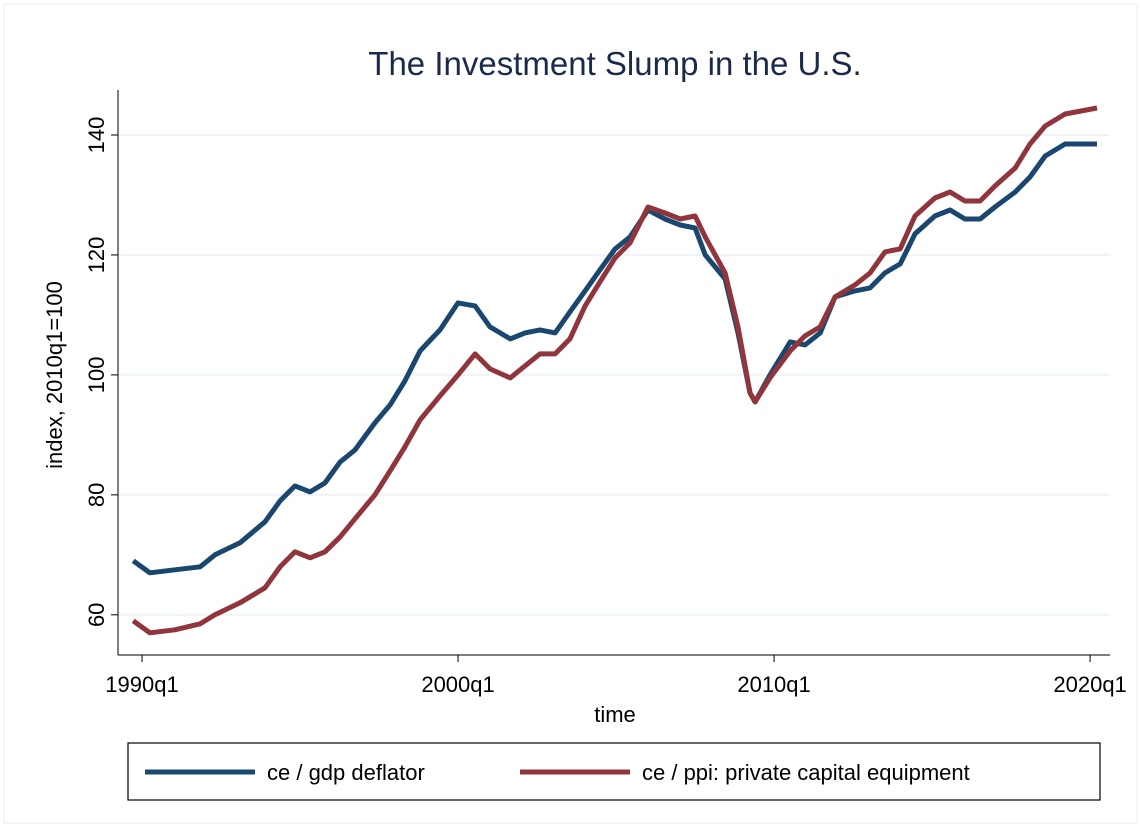 This screenshot has height=827, width=1141. What do you see at coordinates (96, 615) in the screenshot?
I see `y-tick-label: 60` at bounding box center [96, 615].